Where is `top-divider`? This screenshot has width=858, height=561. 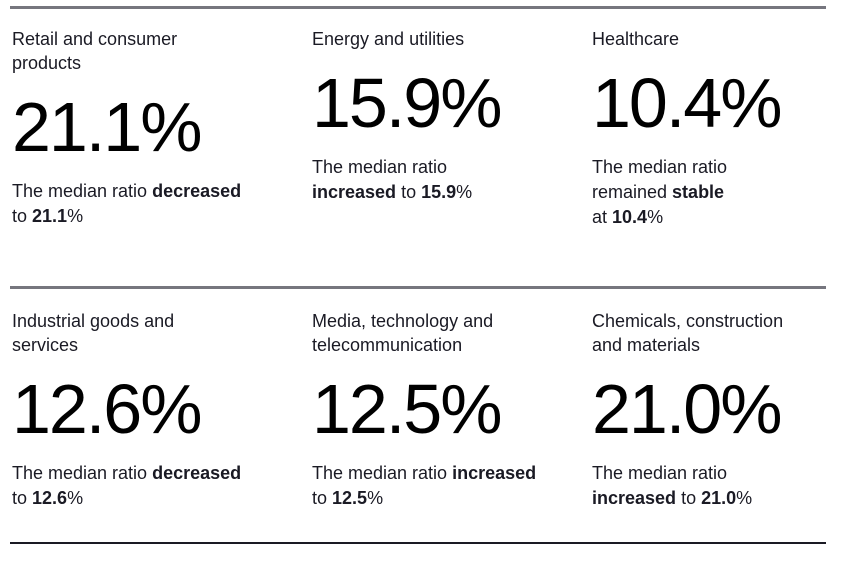 top-divider is located at coordinates (418, 7).